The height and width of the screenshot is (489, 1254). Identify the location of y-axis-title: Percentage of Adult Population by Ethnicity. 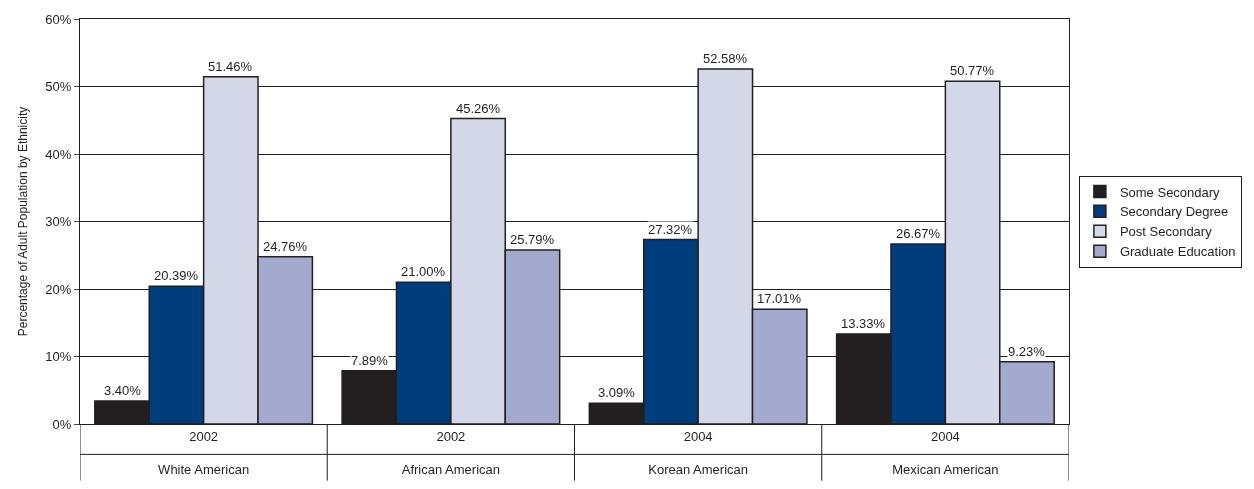
(22, 221).